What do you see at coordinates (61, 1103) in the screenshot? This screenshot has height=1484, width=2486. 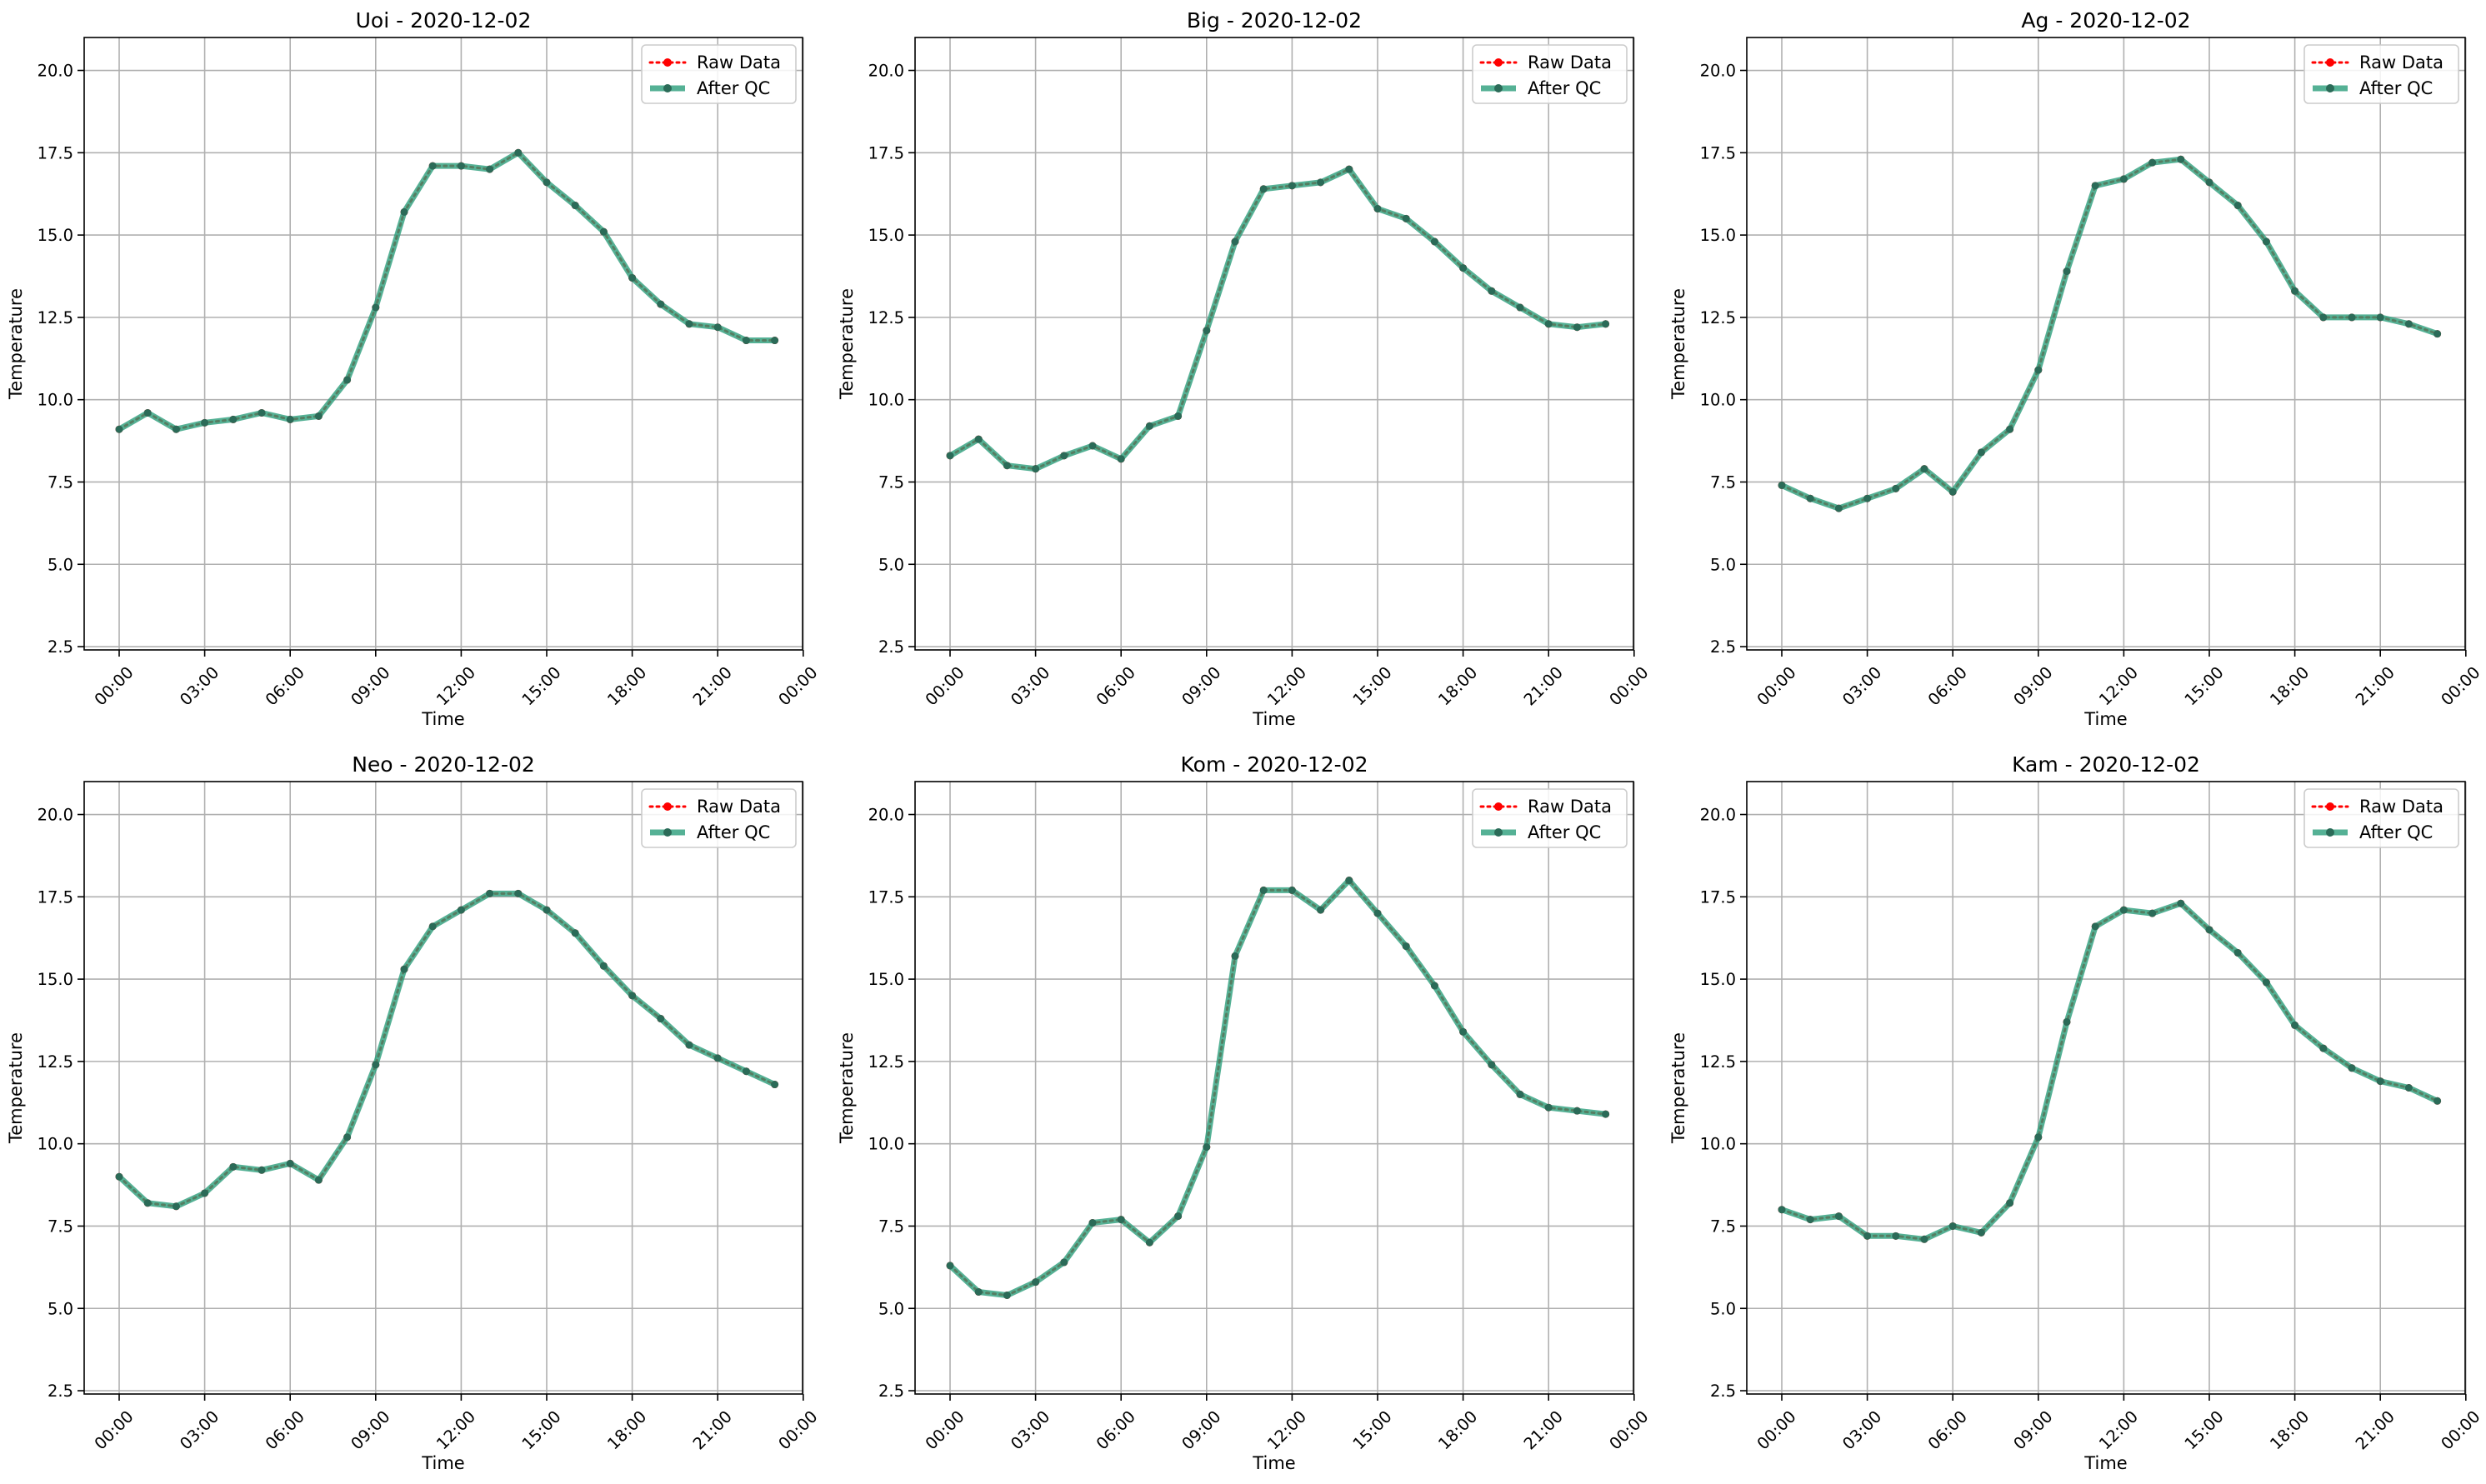 I see `y-axis-ticks: 2.5 5.0 7.5 10.0 12.5 15.0 17.5 20.0` at bounding box center [61, 1103].